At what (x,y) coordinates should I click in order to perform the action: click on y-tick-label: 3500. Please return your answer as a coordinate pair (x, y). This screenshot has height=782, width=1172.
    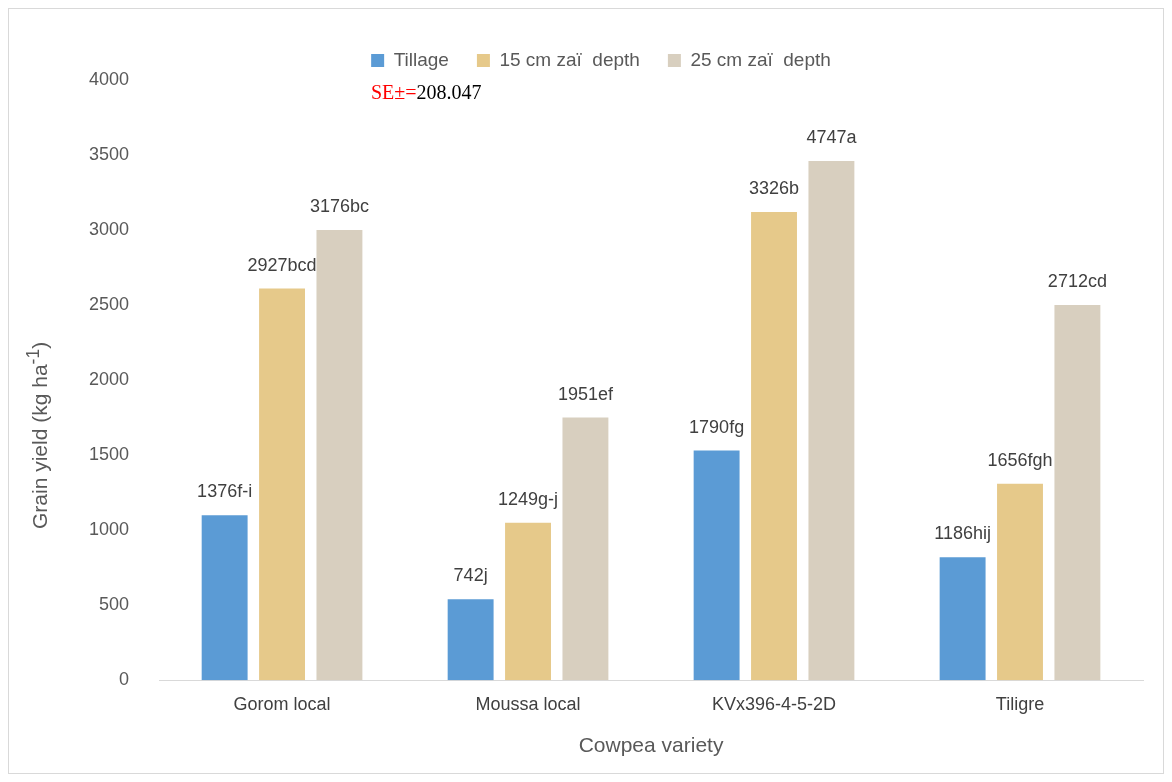
    Looking at the image, I should click on (109, 153).